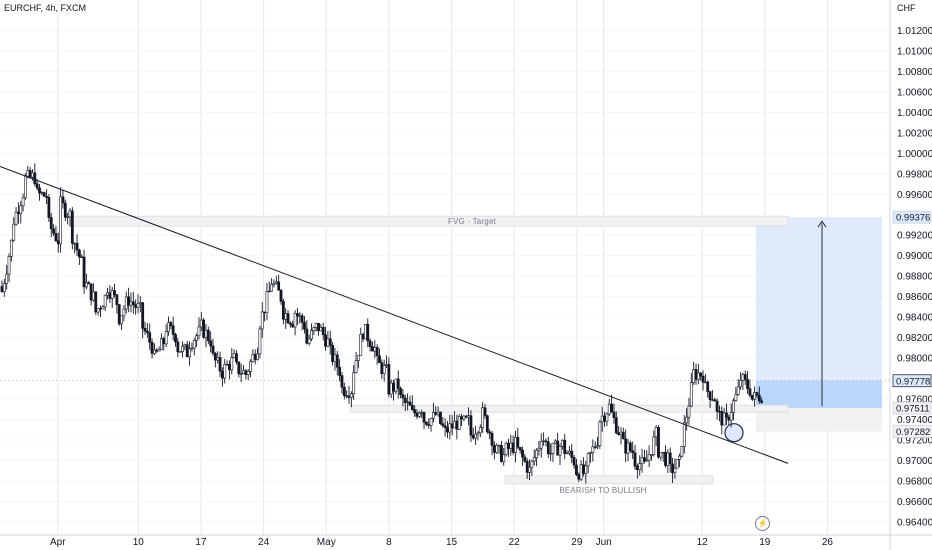  What do you see at coordinates (139, 542) in the screenshot?
I see `x-tick-label: 10` at bounding box center [139, 542].